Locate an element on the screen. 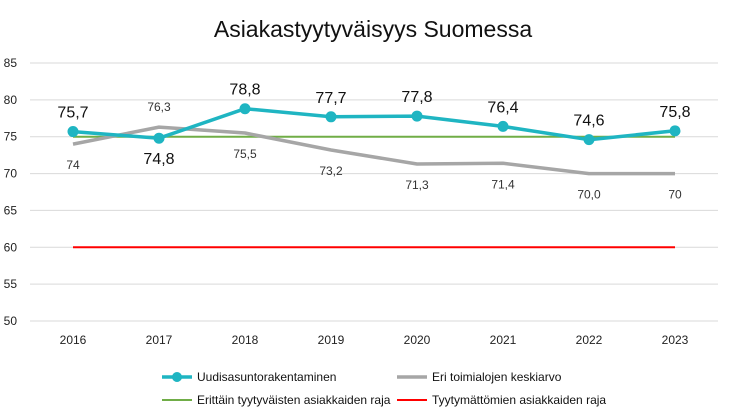 The height and width of the screenshot is (419, 746). y-tick-label: 70 is located at coordinates (11, 174).